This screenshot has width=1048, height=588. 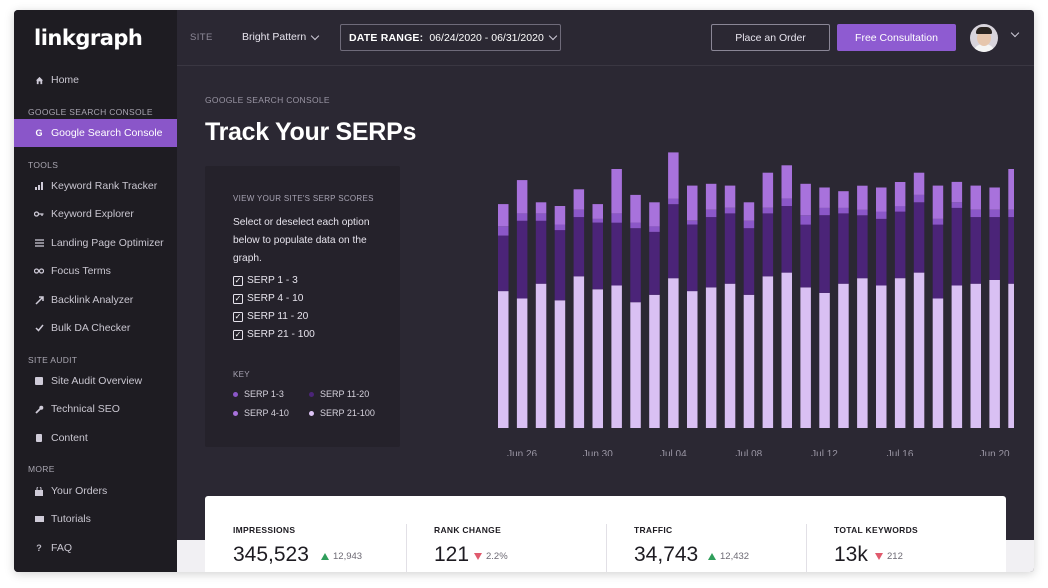 I want to click on avatar, so click(x=984, y=38).